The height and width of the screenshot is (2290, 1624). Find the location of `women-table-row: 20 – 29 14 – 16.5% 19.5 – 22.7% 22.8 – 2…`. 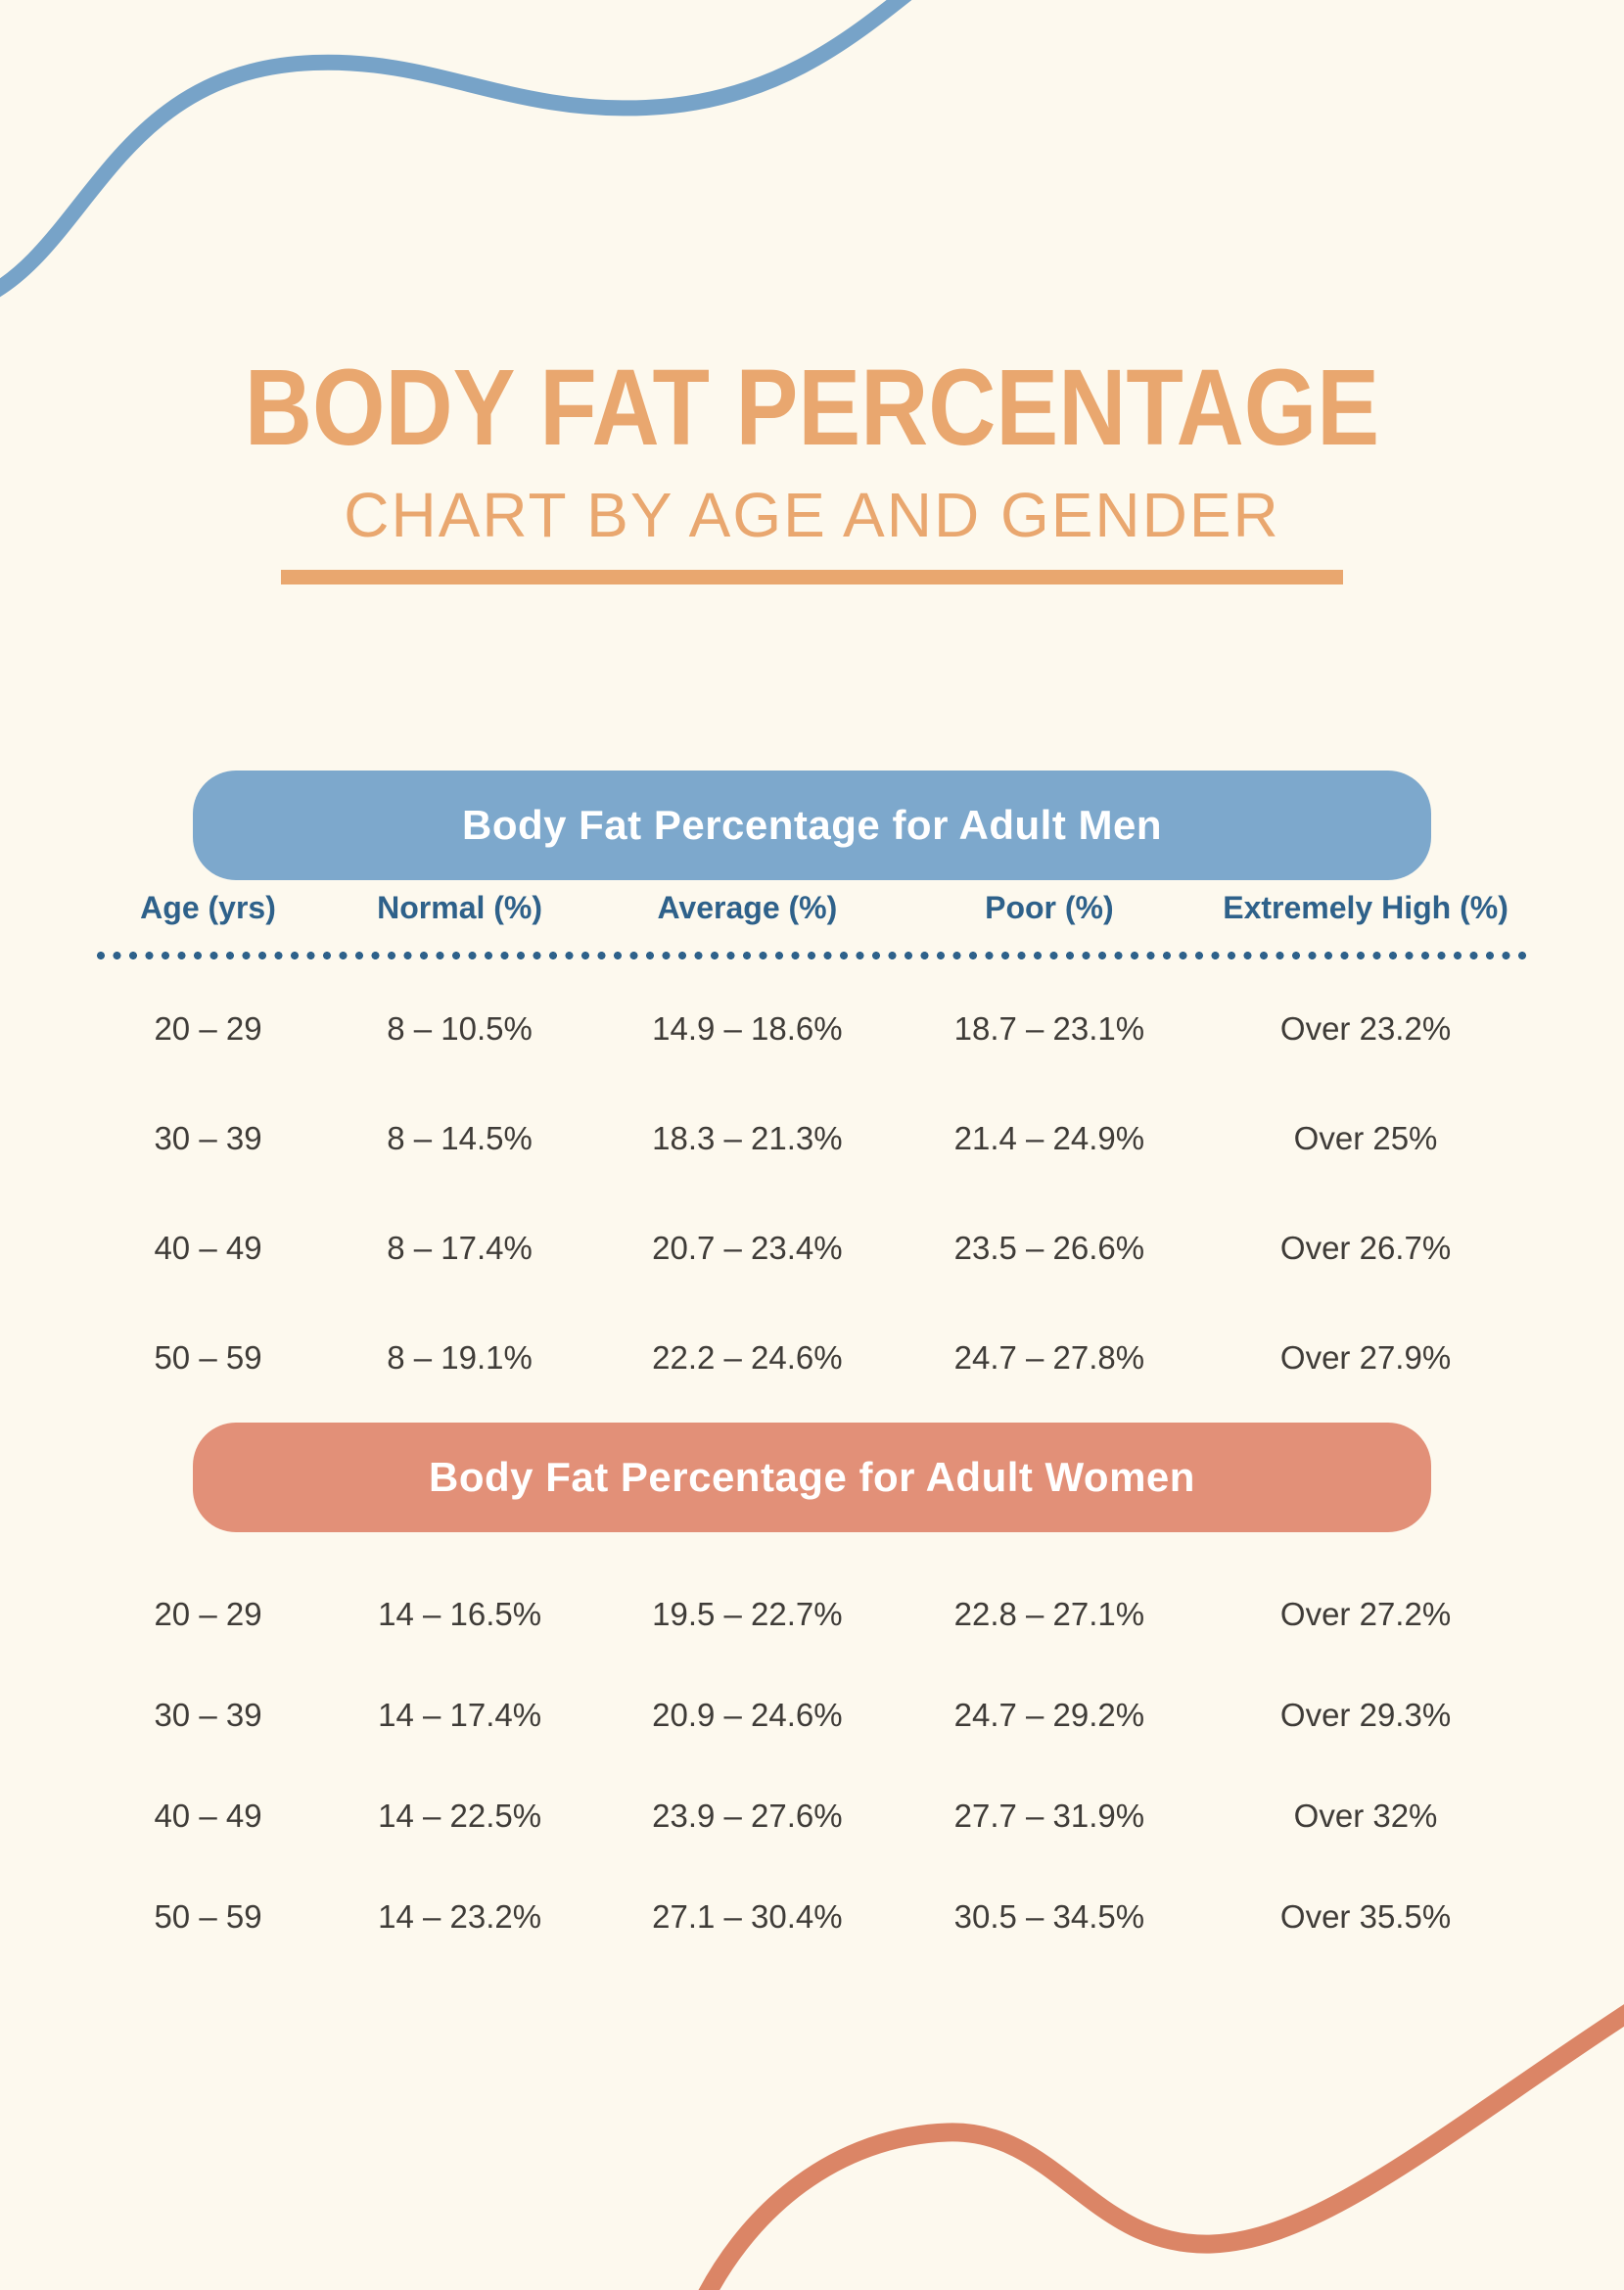

women-table-row: 20 – 29 14 – 16.5% 19.5 – 22.7% 22.8 – 2… is located at coordinates (812, 1614).